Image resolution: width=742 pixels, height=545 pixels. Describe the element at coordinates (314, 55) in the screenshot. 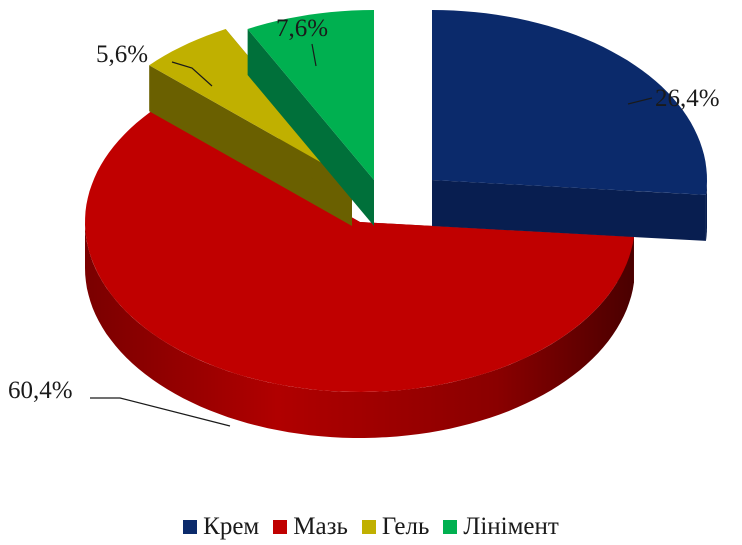

I see `leader-line-liniment` at that location.